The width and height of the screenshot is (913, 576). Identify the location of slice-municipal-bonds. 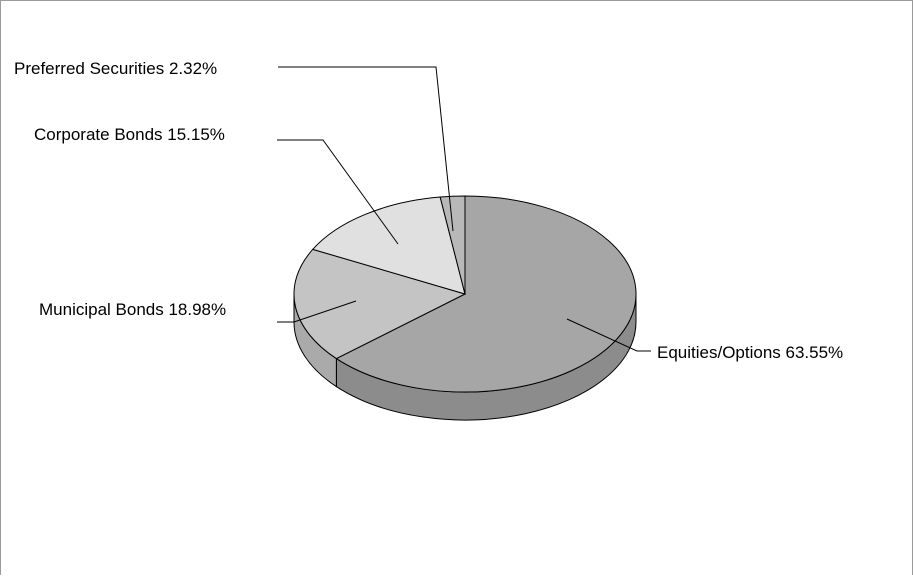
(380, 304).